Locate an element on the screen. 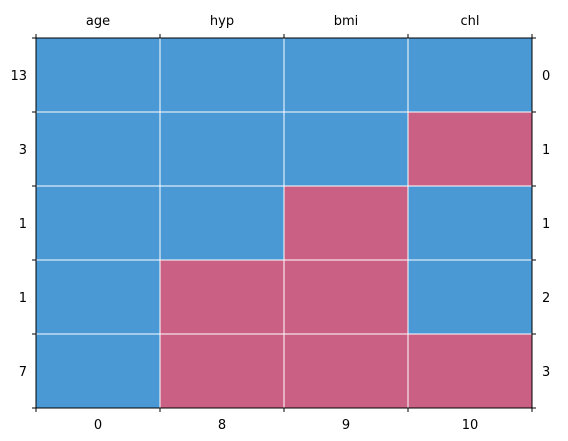 This screenshot has width=568, height=441. missing-count-label: 0 is located at coordinates (98, 425).